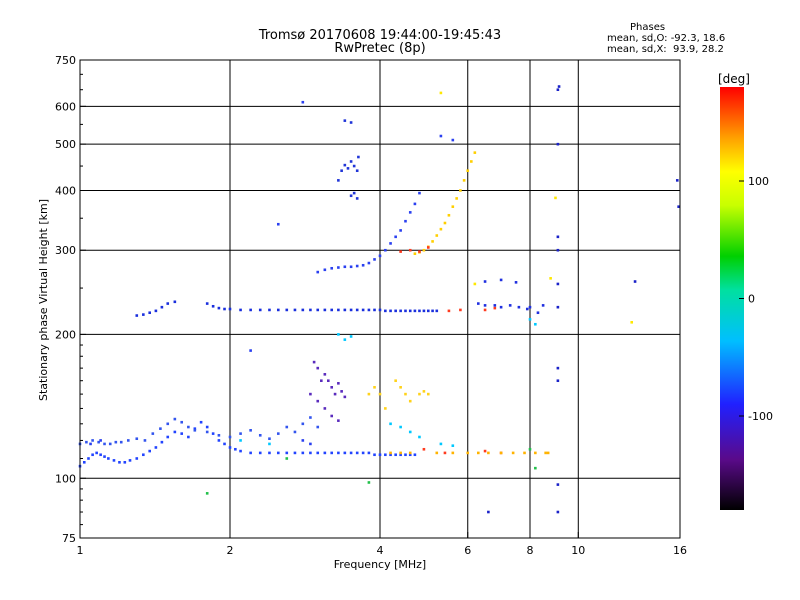 Image resolution: width=800 pixels, height=600 pixels. I want to click on chart-title: Tromsø 20170608 19:44:00-19:45:43, so click(380, 35).